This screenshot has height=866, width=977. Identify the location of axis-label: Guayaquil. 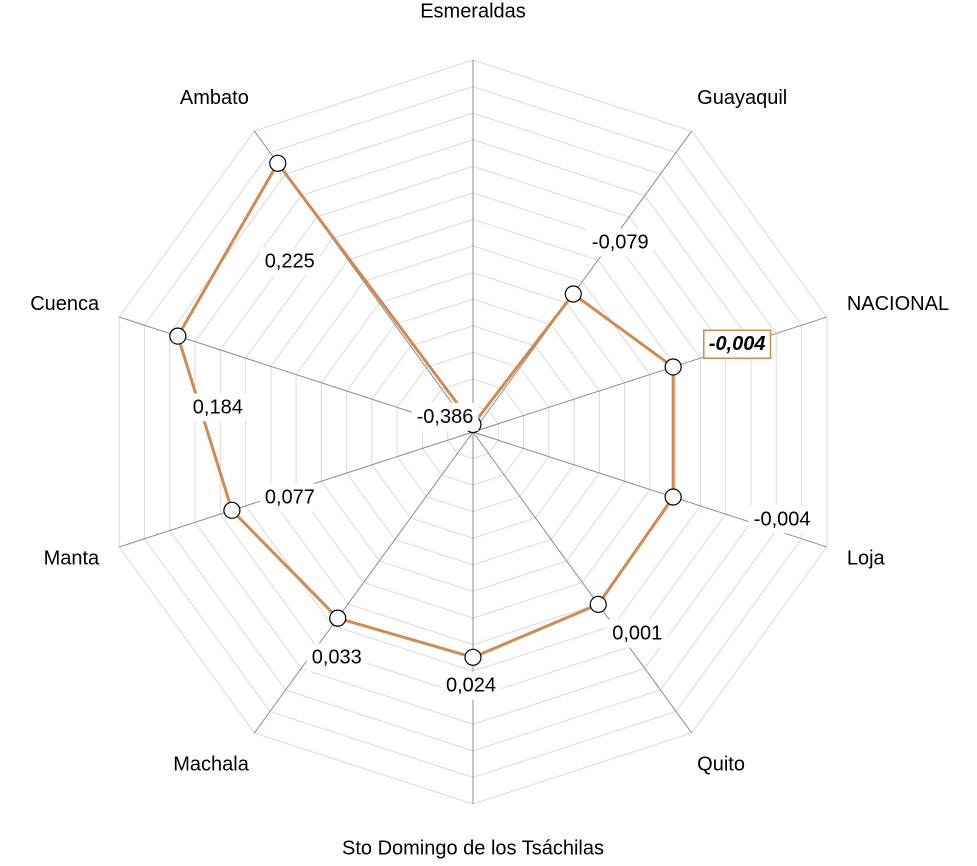
(742, 98).